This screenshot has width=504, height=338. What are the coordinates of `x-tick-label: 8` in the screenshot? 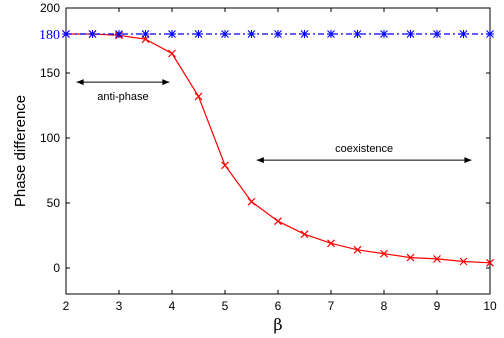 It's located at (384, 306).